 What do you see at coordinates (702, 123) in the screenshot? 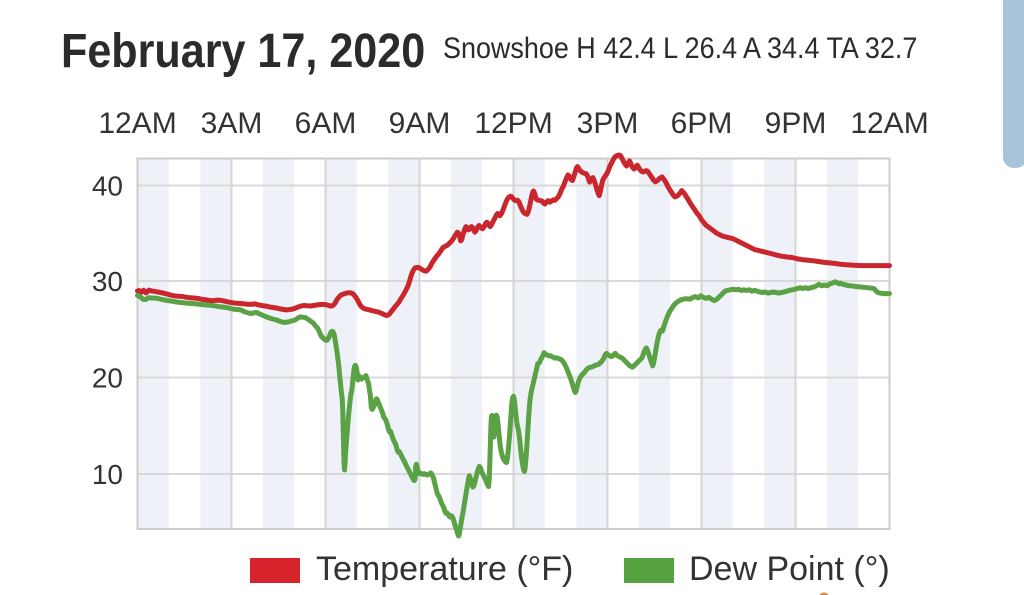
I see `svg-text: 6PM` at bounding box center [702, 123].